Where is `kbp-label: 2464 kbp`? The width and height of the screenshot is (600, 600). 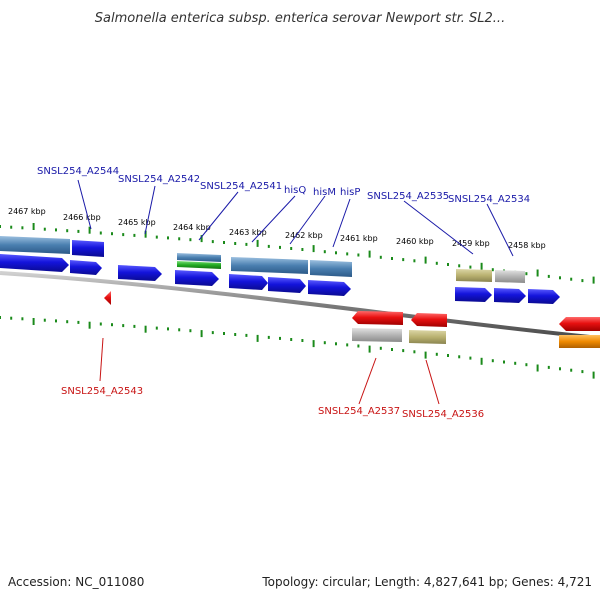
kbp-label: 2464 kbp is located at coordinates (192, 227).